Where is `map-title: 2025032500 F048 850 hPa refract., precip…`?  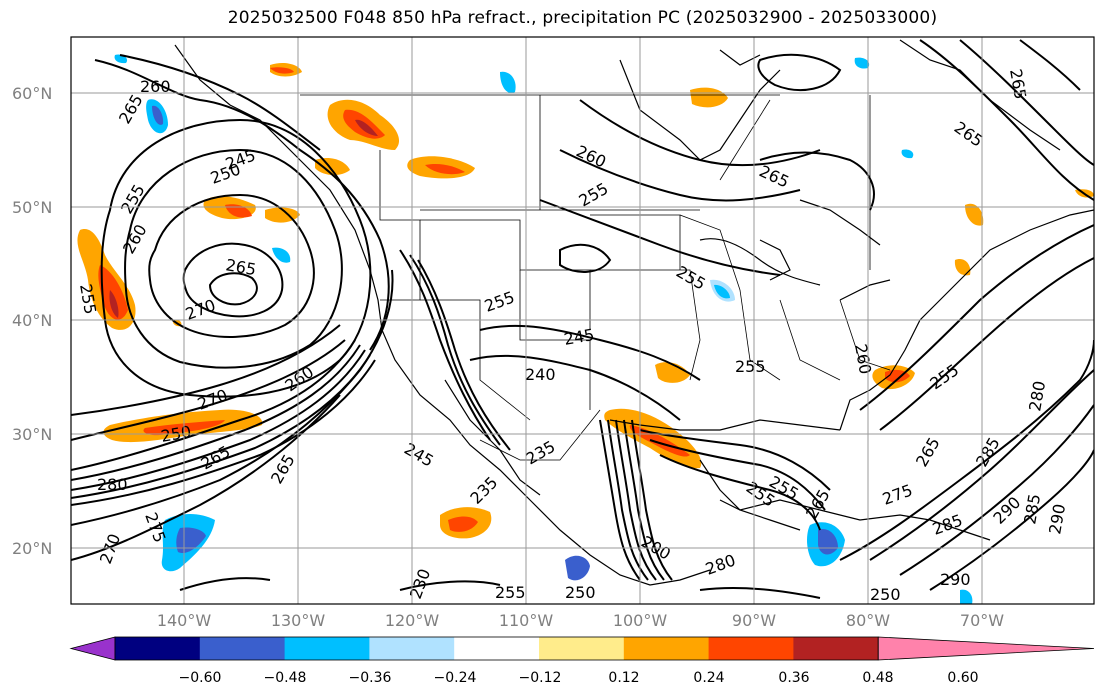 map-title: 2025032500 F048 850 hPa refract., precip… is located at coordinates (582, 18).